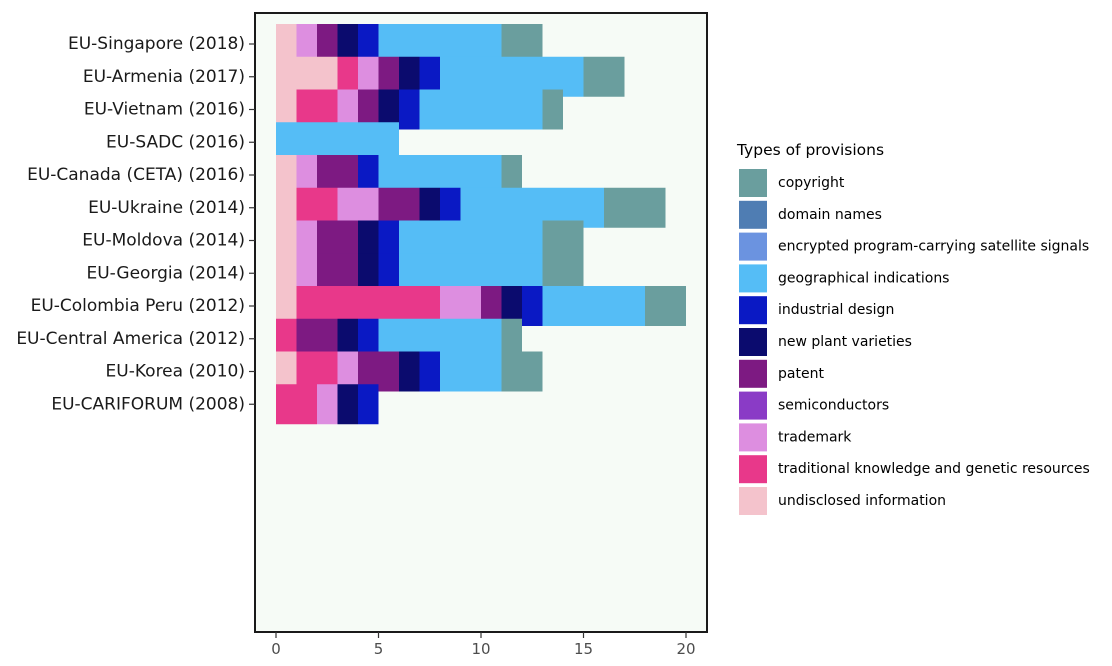  What do you see at coordinates (164, 110) in the screenshot?
I see `y-tick-label: EU-Vietnam (2016)` at bounding box center [164, 110].